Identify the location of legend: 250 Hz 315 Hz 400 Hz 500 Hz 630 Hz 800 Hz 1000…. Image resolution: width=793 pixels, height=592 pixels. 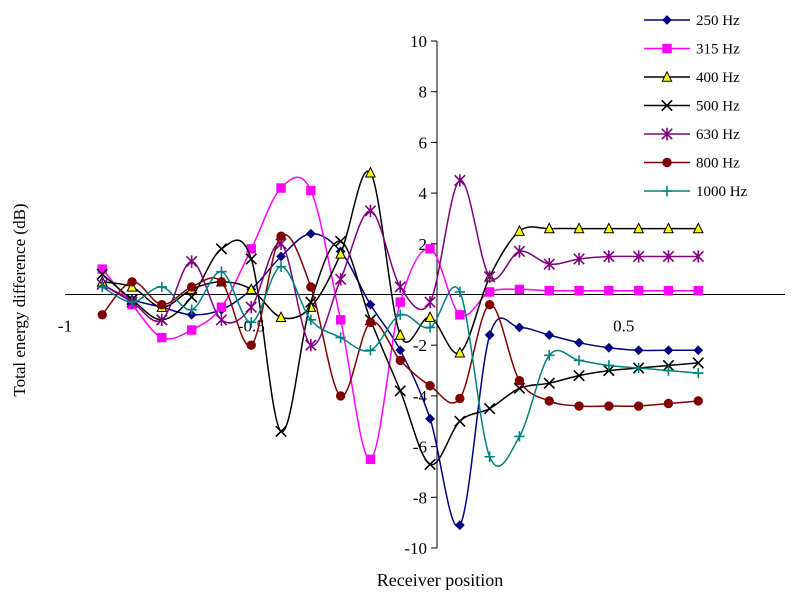
(696, 106).